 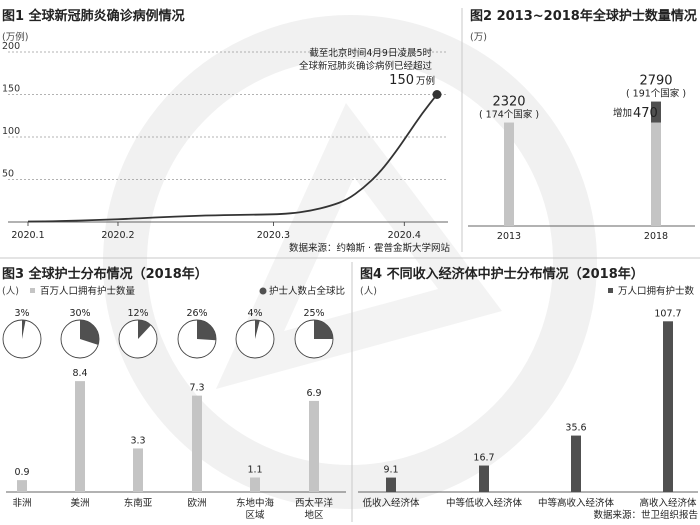 I want to click on fig1-ytick-label: 200, so click(x=11, y=46).